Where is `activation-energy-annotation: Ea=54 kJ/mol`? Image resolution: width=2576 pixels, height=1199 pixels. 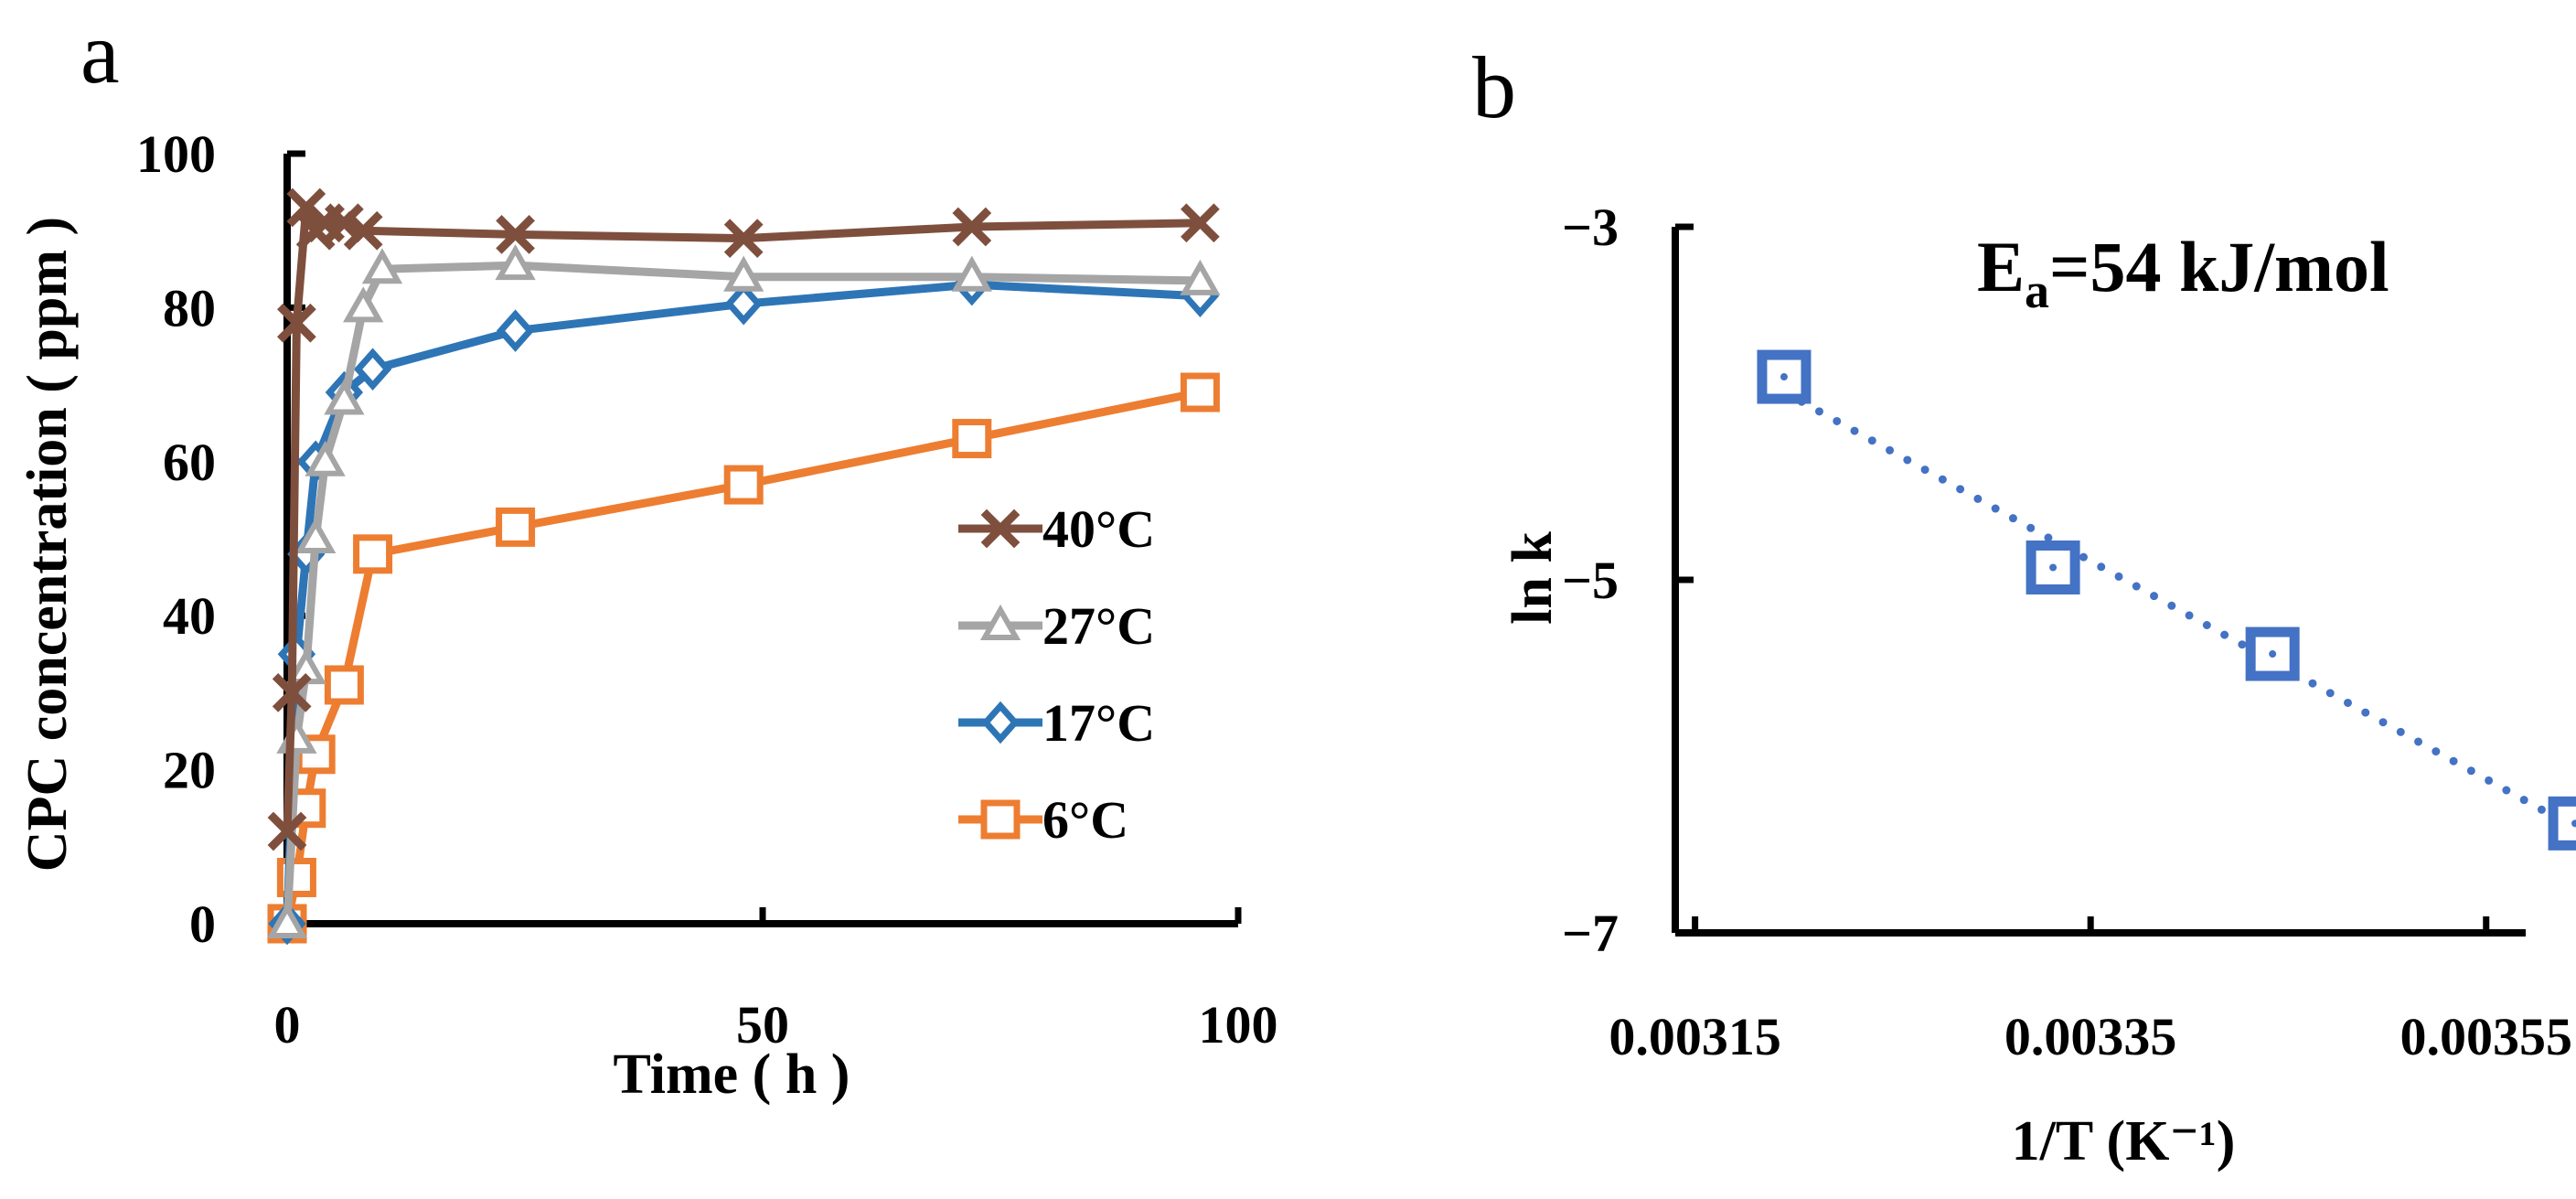
activation-energy-annotation: Ea=54 kJ/mol is located at coordinates (2183, 273).